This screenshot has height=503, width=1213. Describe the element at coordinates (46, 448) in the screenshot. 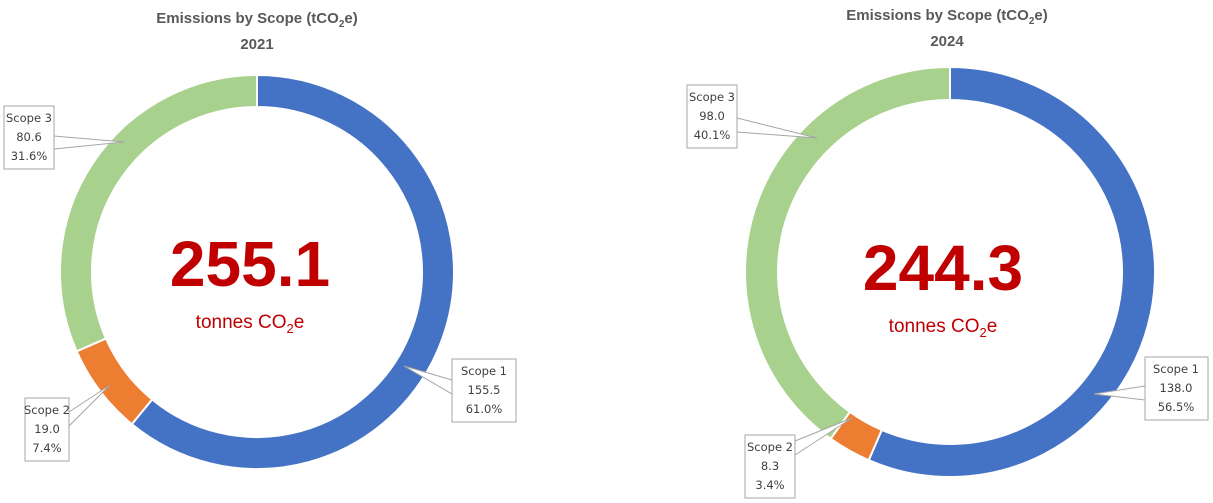

I see `slice-percent: 7.4%` at that location.